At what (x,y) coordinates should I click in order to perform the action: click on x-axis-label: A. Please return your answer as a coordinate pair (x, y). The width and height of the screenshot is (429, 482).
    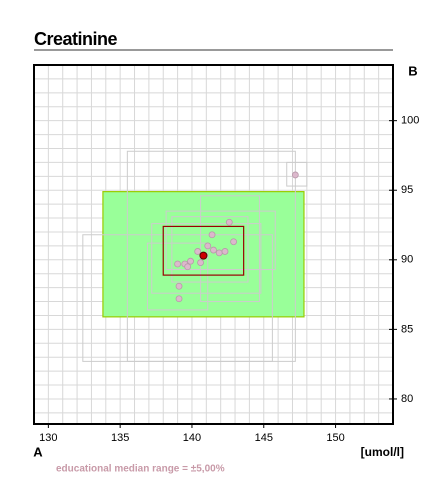
    Looking at the image, I should click on (38, 451).